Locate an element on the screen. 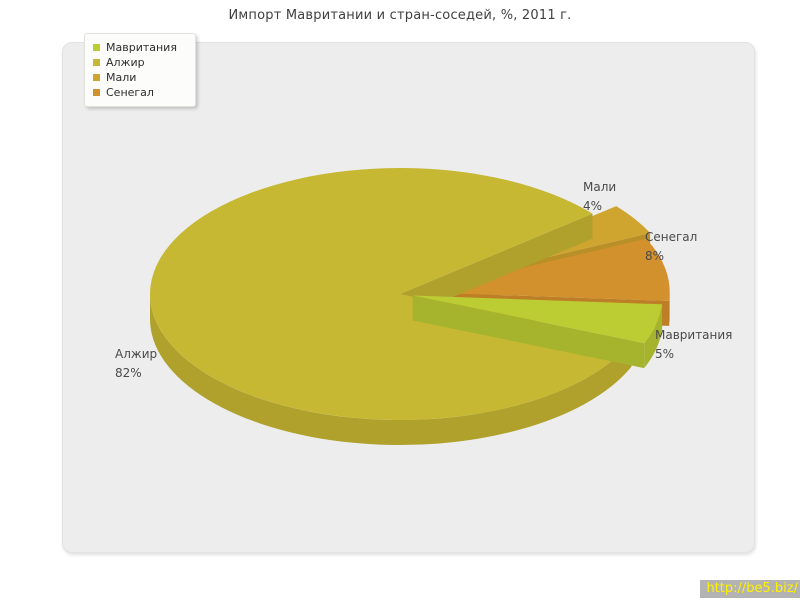 Image resolution: width=800 pixels, height=600 pixels. legend-box: Мавритания Алжир Мали Сенегал is located at coordinates (140, 70).